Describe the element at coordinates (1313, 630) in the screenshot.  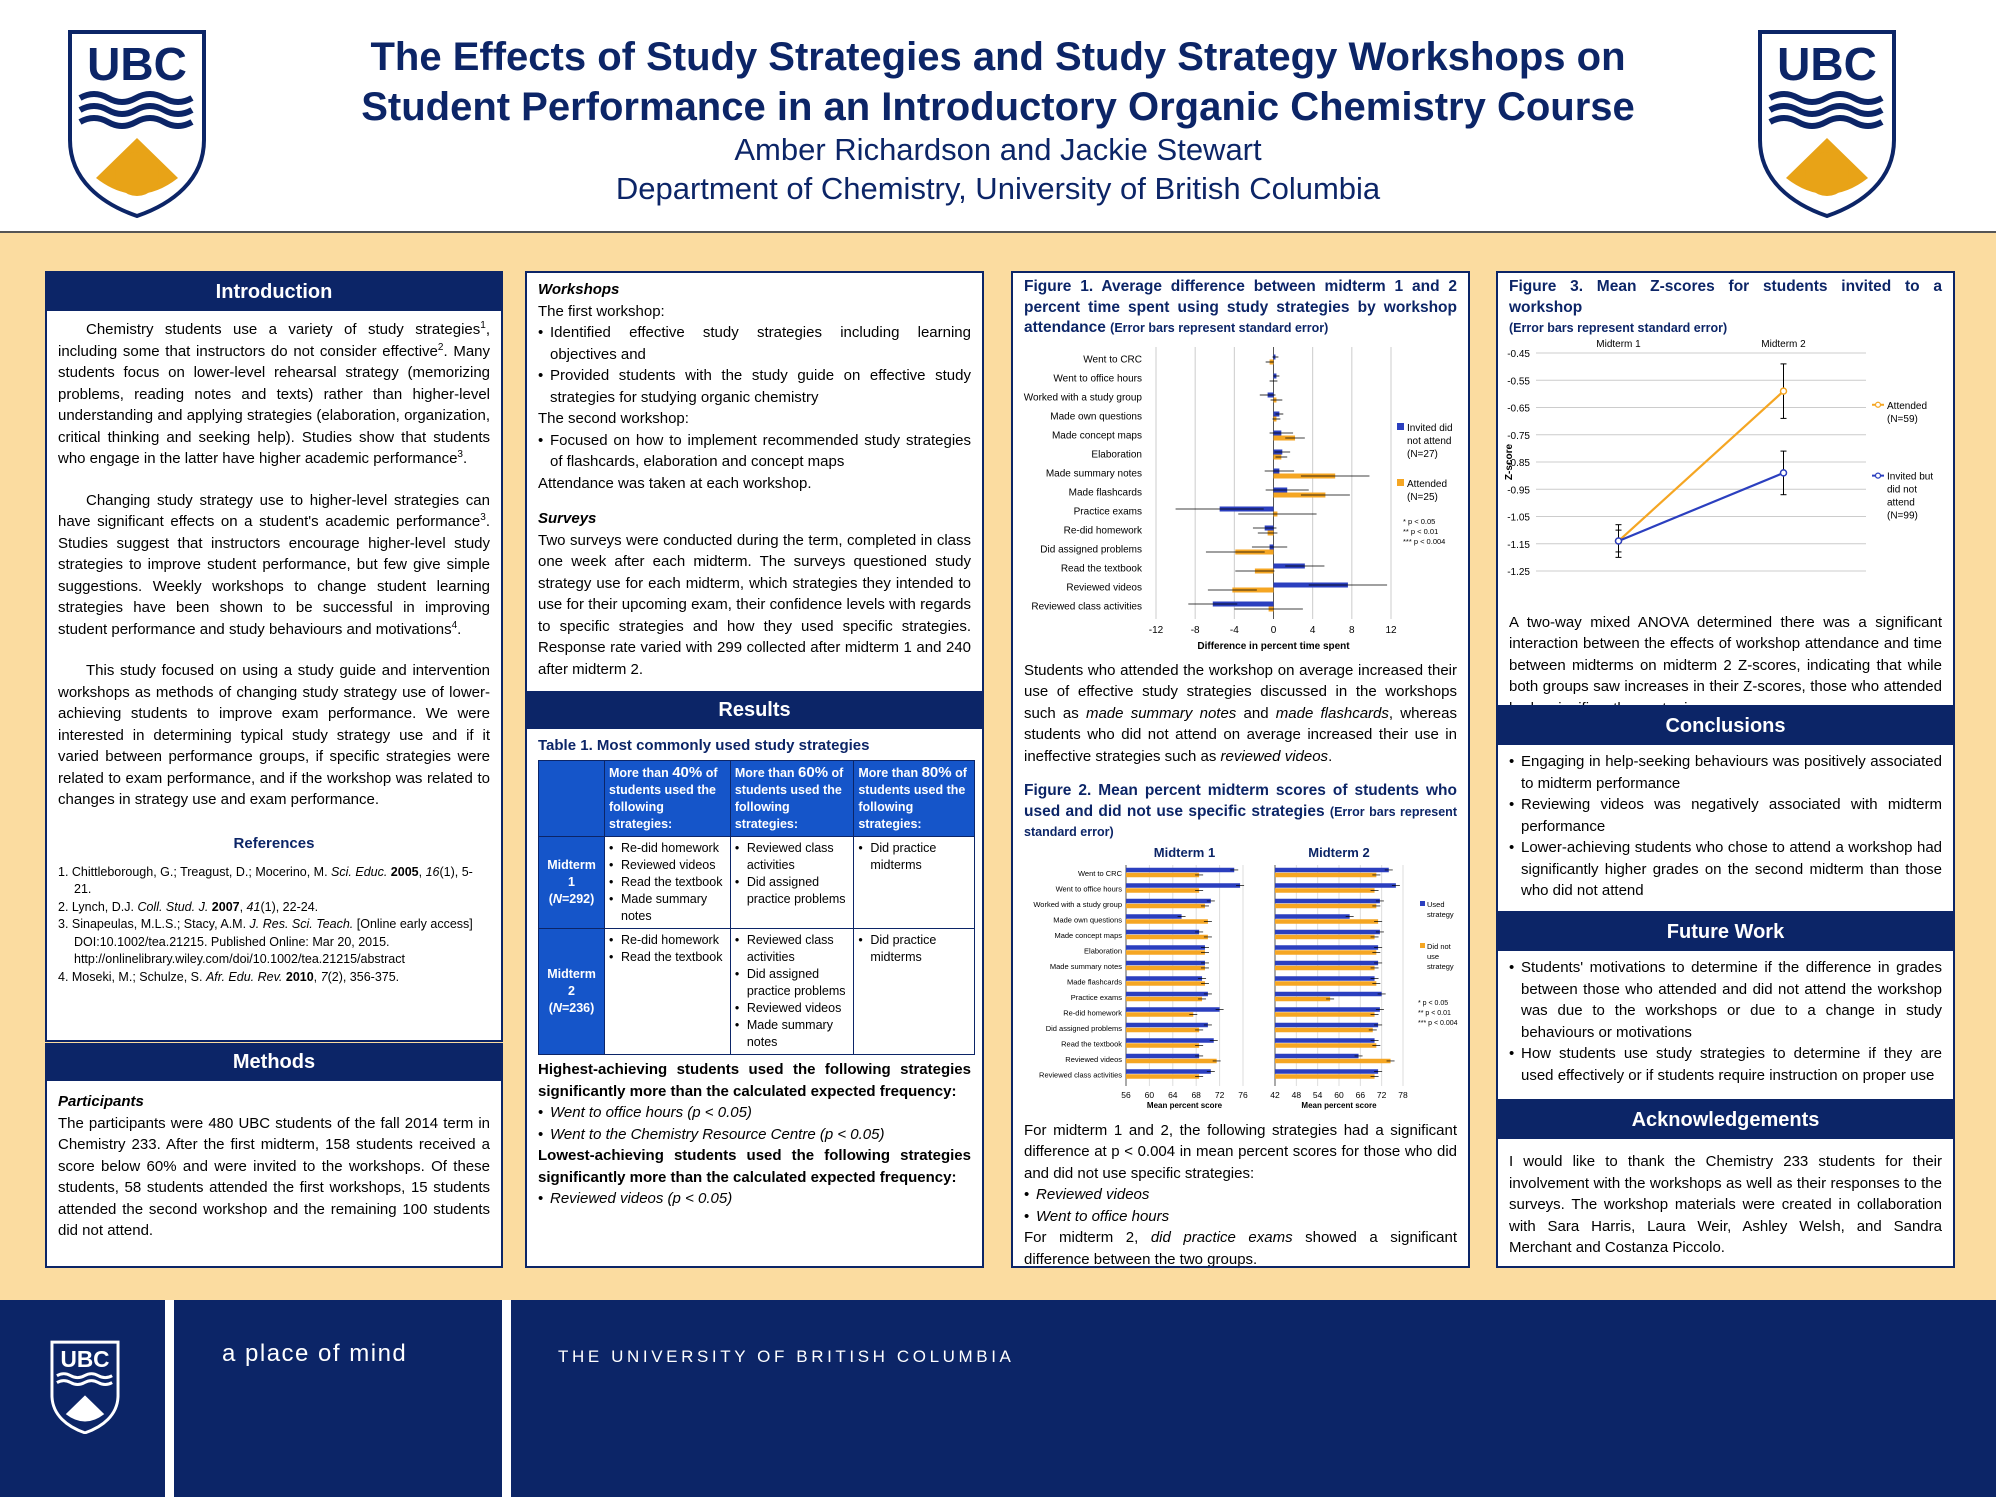
I see `x-tick-label: 4` at that location.